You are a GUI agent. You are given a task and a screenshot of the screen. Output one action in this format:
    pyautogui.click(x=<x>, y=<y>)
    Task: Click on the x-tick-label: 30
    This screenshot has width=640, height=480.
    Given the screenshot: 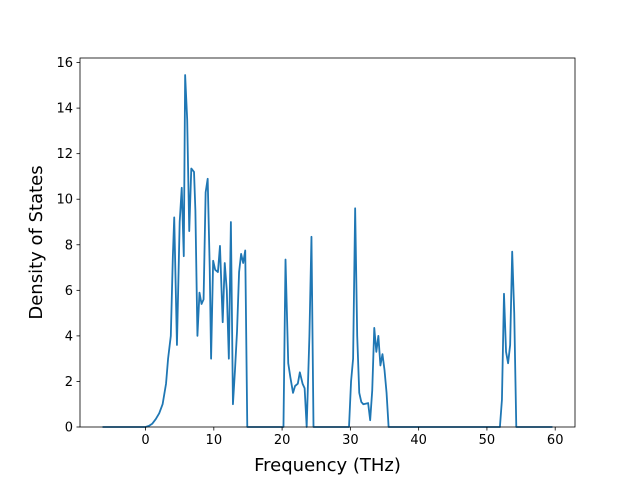 What is the action you would take?
    pyautogui.click(x=350, y=440)
    